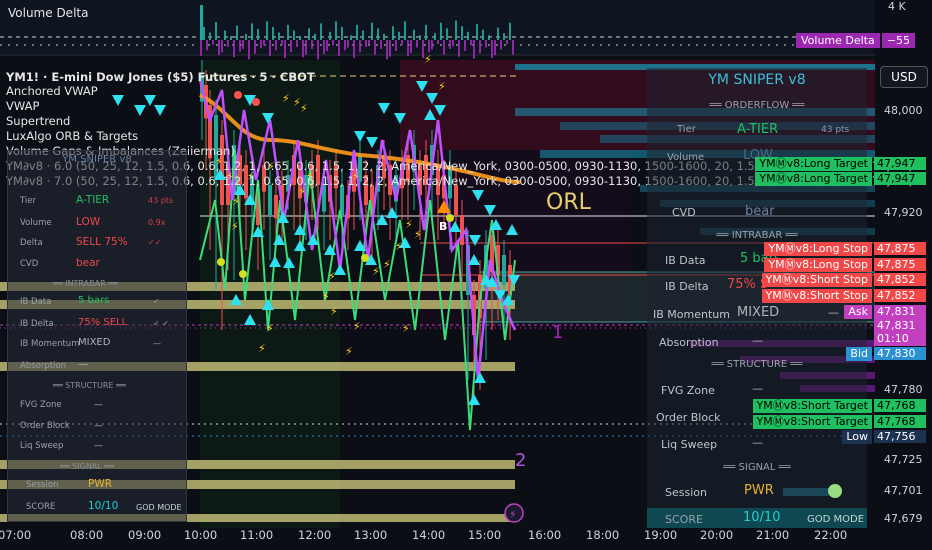  I want to click on wave-label-1: 1, so click(558, 332).